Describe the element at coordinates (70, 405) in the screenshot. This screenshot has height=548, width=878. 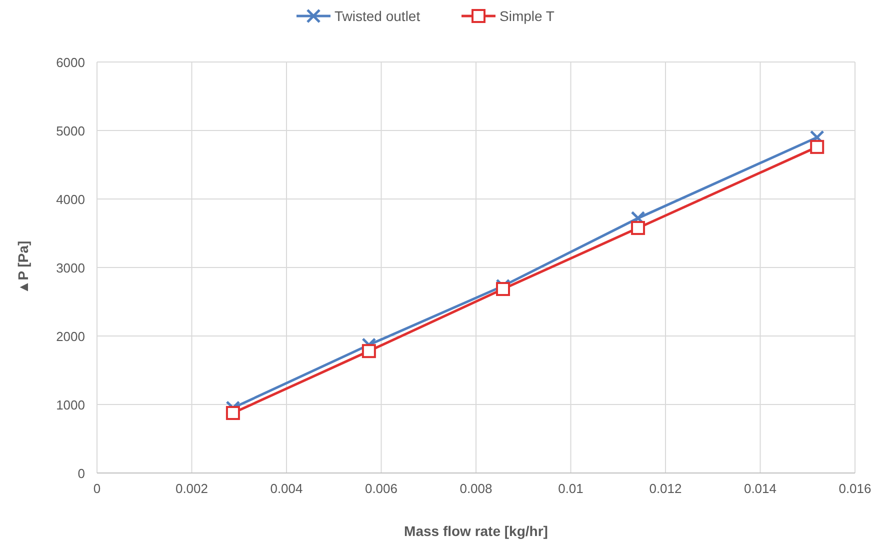
I see `y-tick-label: 1000` at that location.